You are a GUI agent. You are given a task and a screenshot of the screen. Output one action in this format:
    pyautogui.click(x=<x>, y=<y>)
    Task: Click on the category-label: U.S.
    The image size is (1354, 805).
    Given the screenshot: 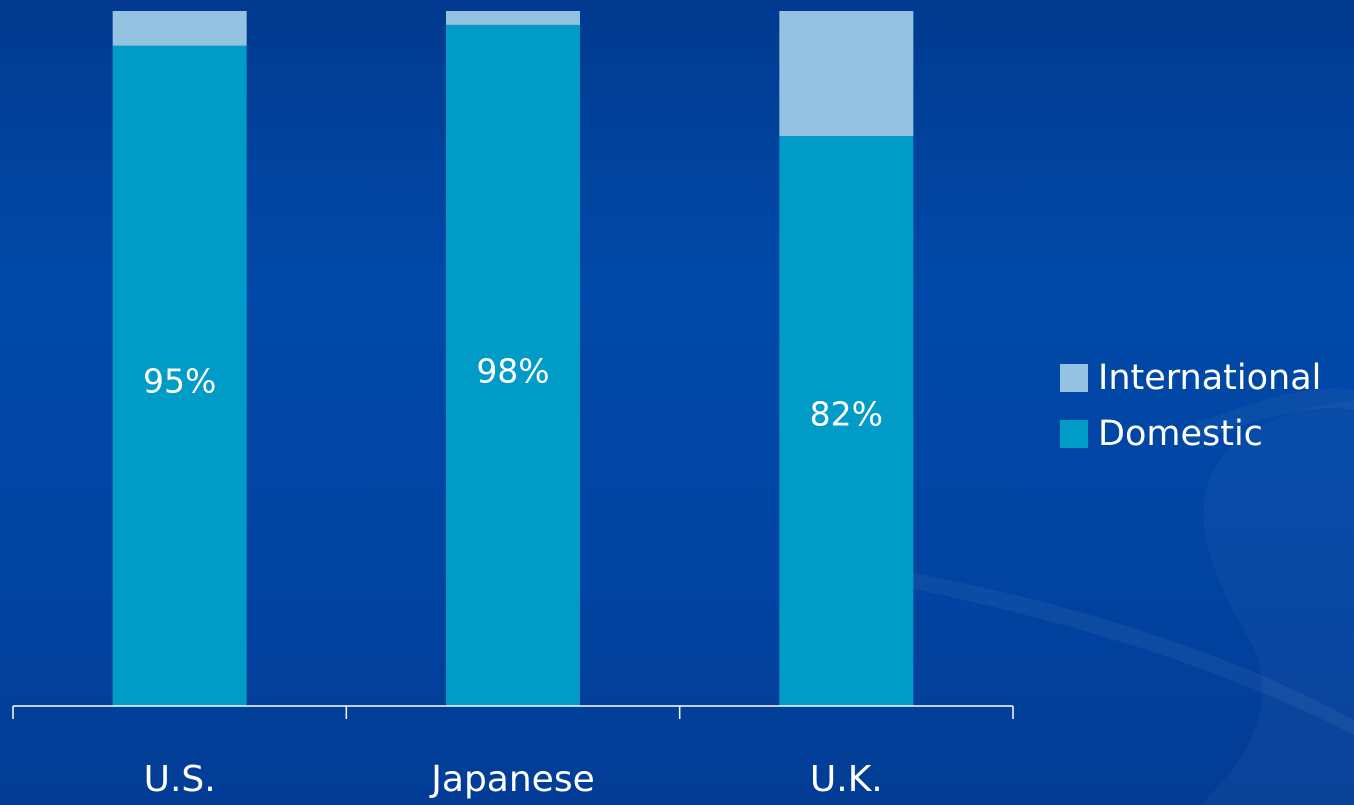 What is the action you would take?
    pyautogui.click(x=180, y=779)
    